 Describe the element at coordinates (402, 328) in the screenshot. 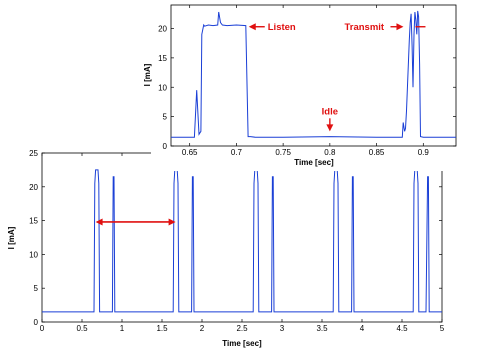

I see `main-xtick-label: 4.5` at that location.